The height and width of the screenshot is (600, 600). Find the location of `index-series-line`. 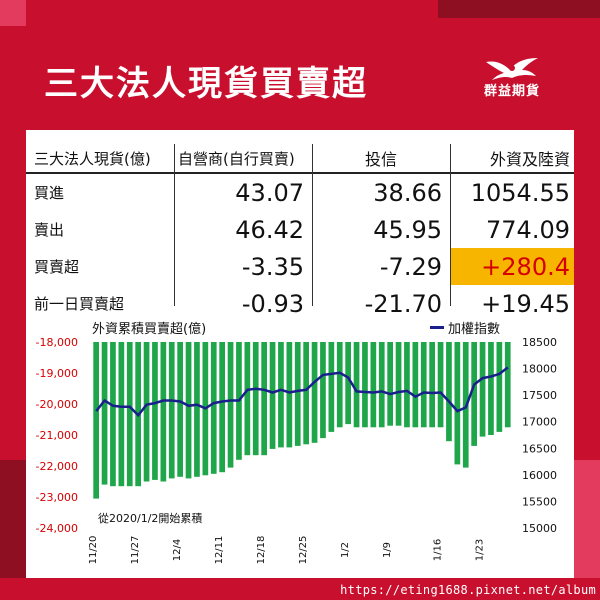

index-series-line is located at coordinates (302, 392).